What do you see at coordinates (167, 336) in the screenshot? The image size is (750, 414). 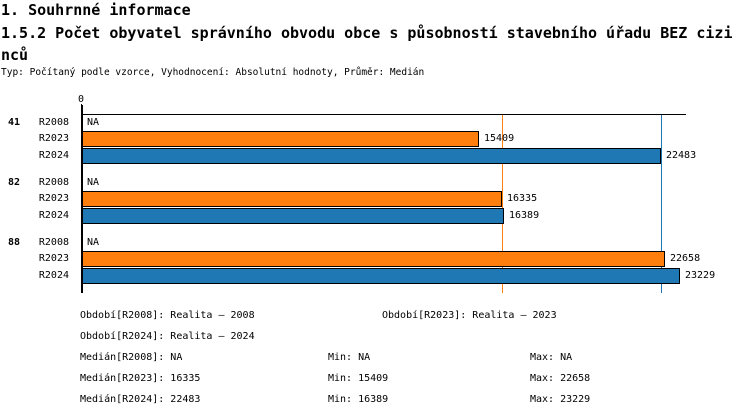 I see `legend-obdobi-r2024: Období[R2024]: Realita – 2024` at bounding box center [167, 336].